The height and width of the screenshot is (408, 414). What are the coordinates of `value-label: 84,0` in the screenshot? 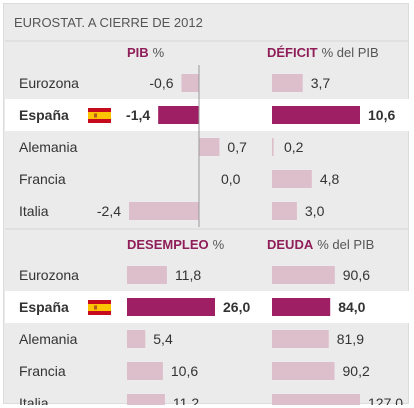 It's located at (351, 307).